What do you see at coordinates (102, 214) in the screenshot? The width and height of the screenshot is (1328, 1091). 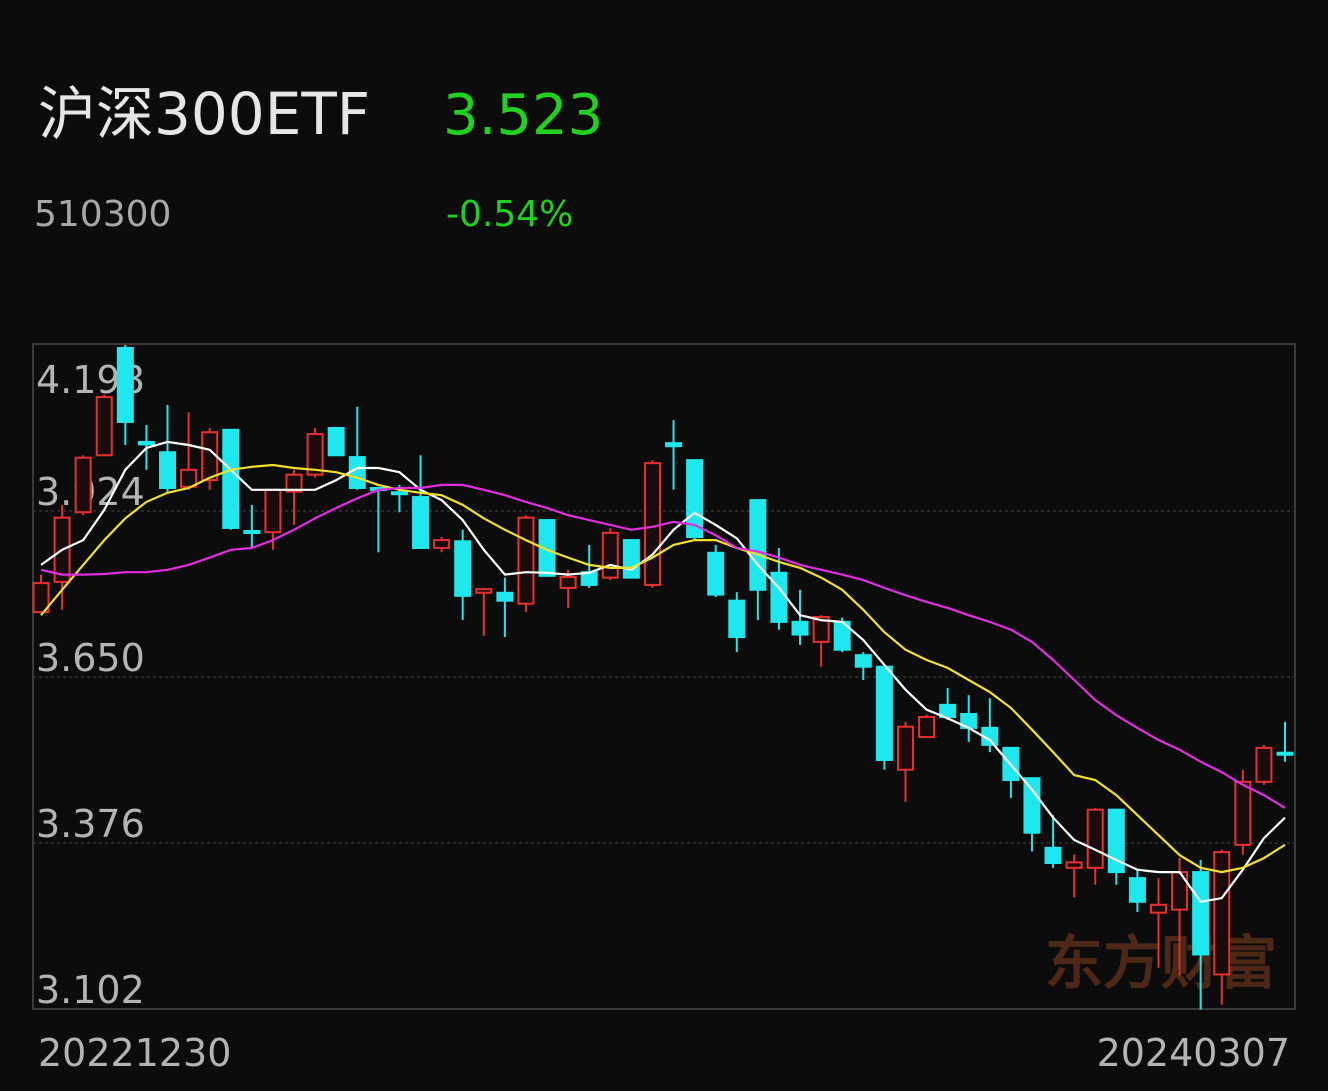 I see `fund-code: 510300` at bounding box center [102, 214].